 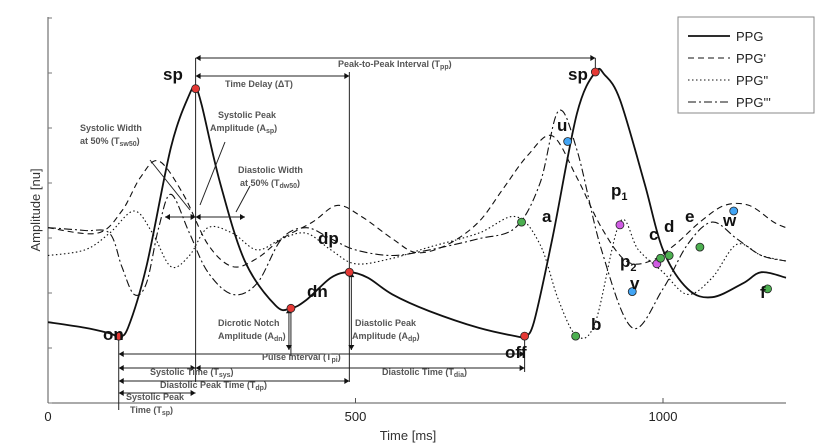 What do you see at coordinates (749, 36) in the screenshot?
I see `legend-label-0: PPG` at bounding box center [749, 36].